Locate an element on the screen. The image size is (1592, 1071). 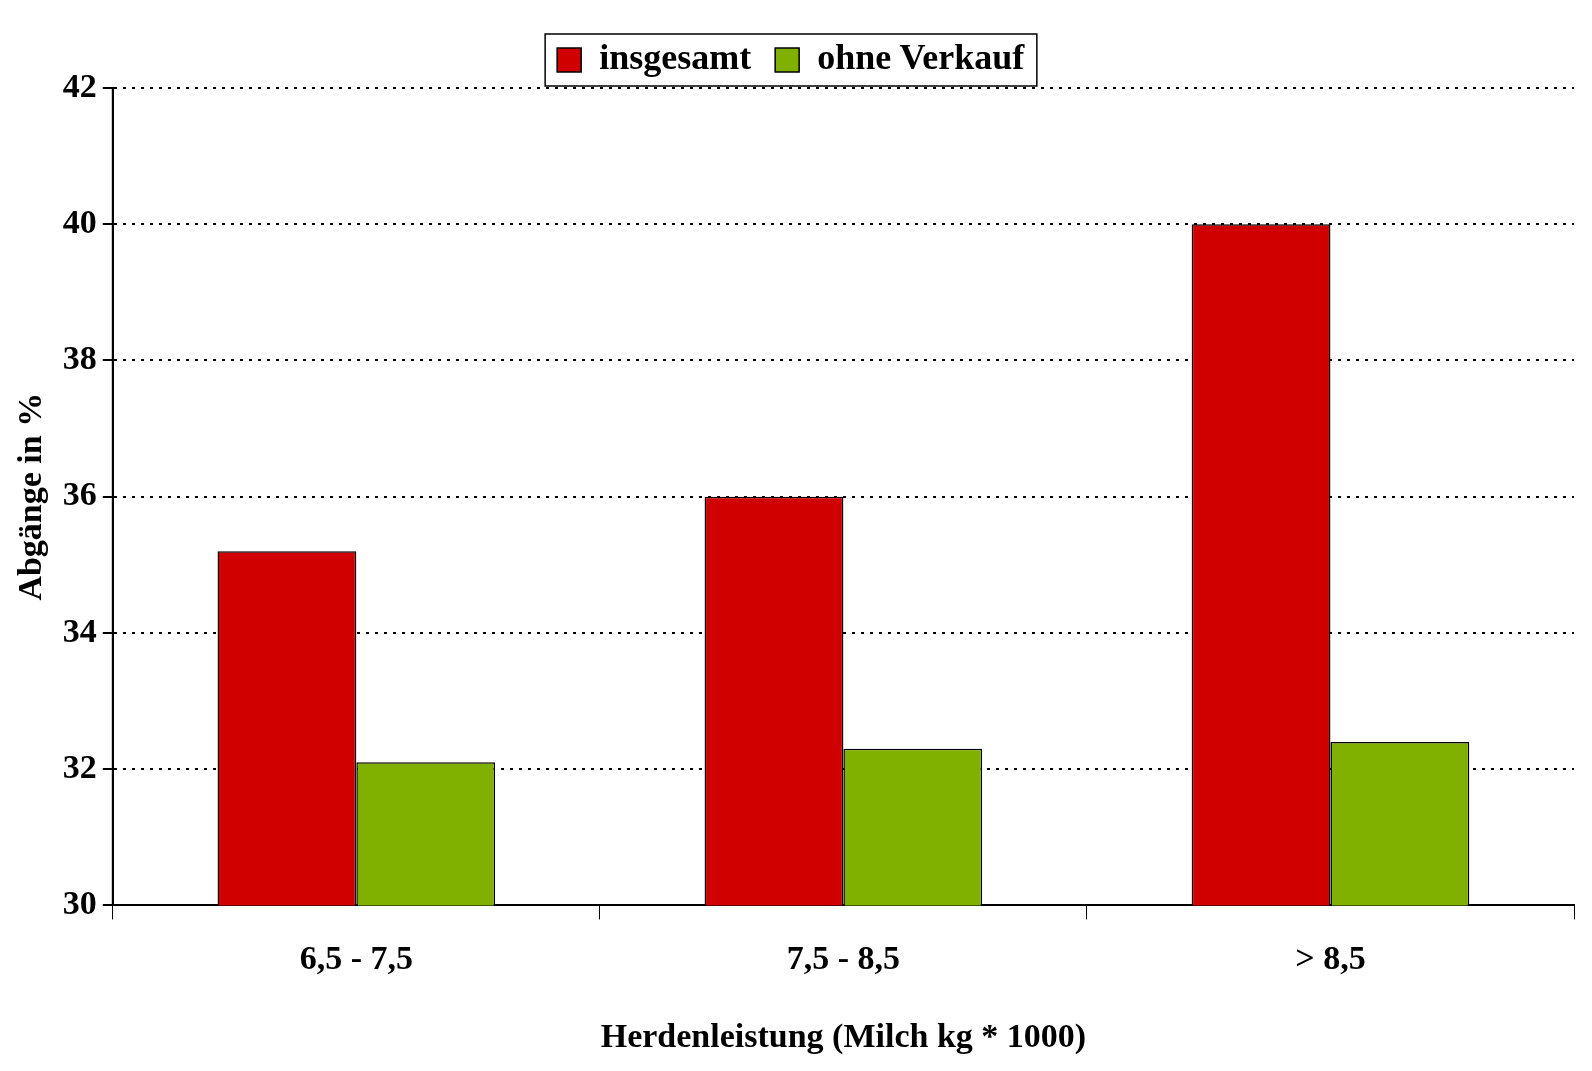
y-axis-title: Abgänge in % is located at coordinates (30, 496).